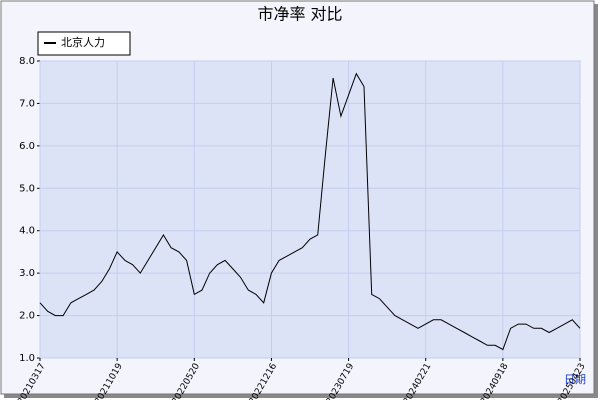 The width and height of the screenshot is (600, 400). Describe the element at coordinates (27, 146) in the screenshot. I see `y-tick-label: 6.0` at that location.